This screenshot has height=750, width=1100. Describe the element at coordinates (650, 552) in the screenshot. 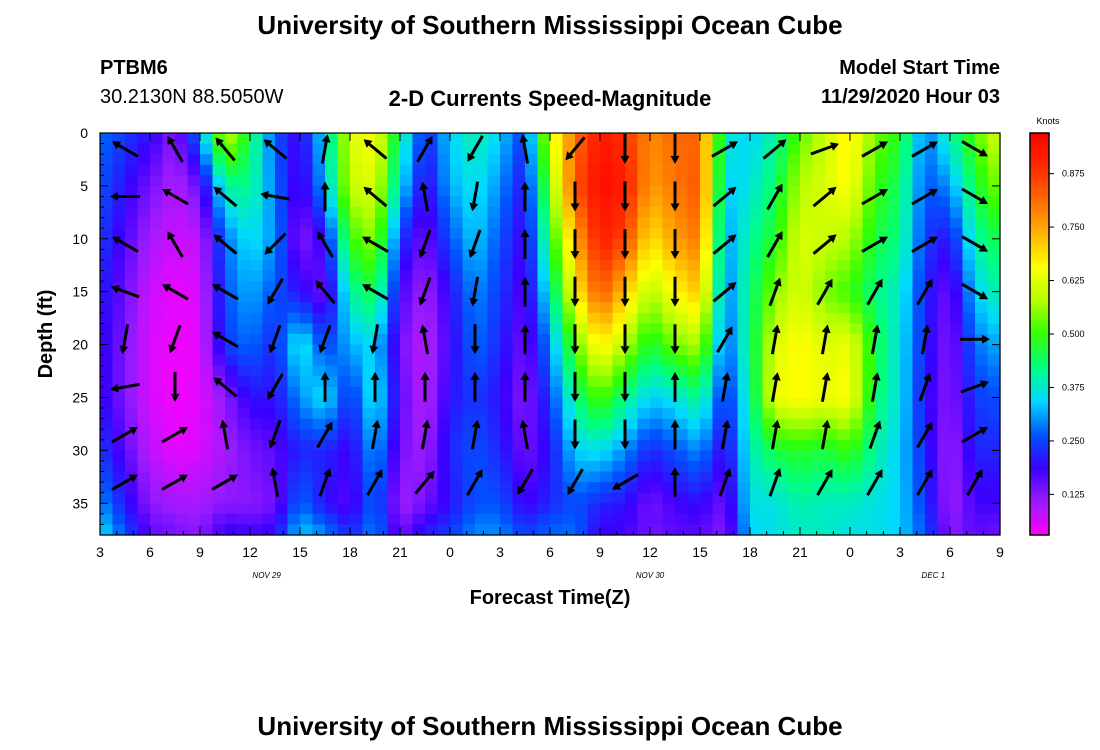

I see `x-tick-label: 12` at that location.